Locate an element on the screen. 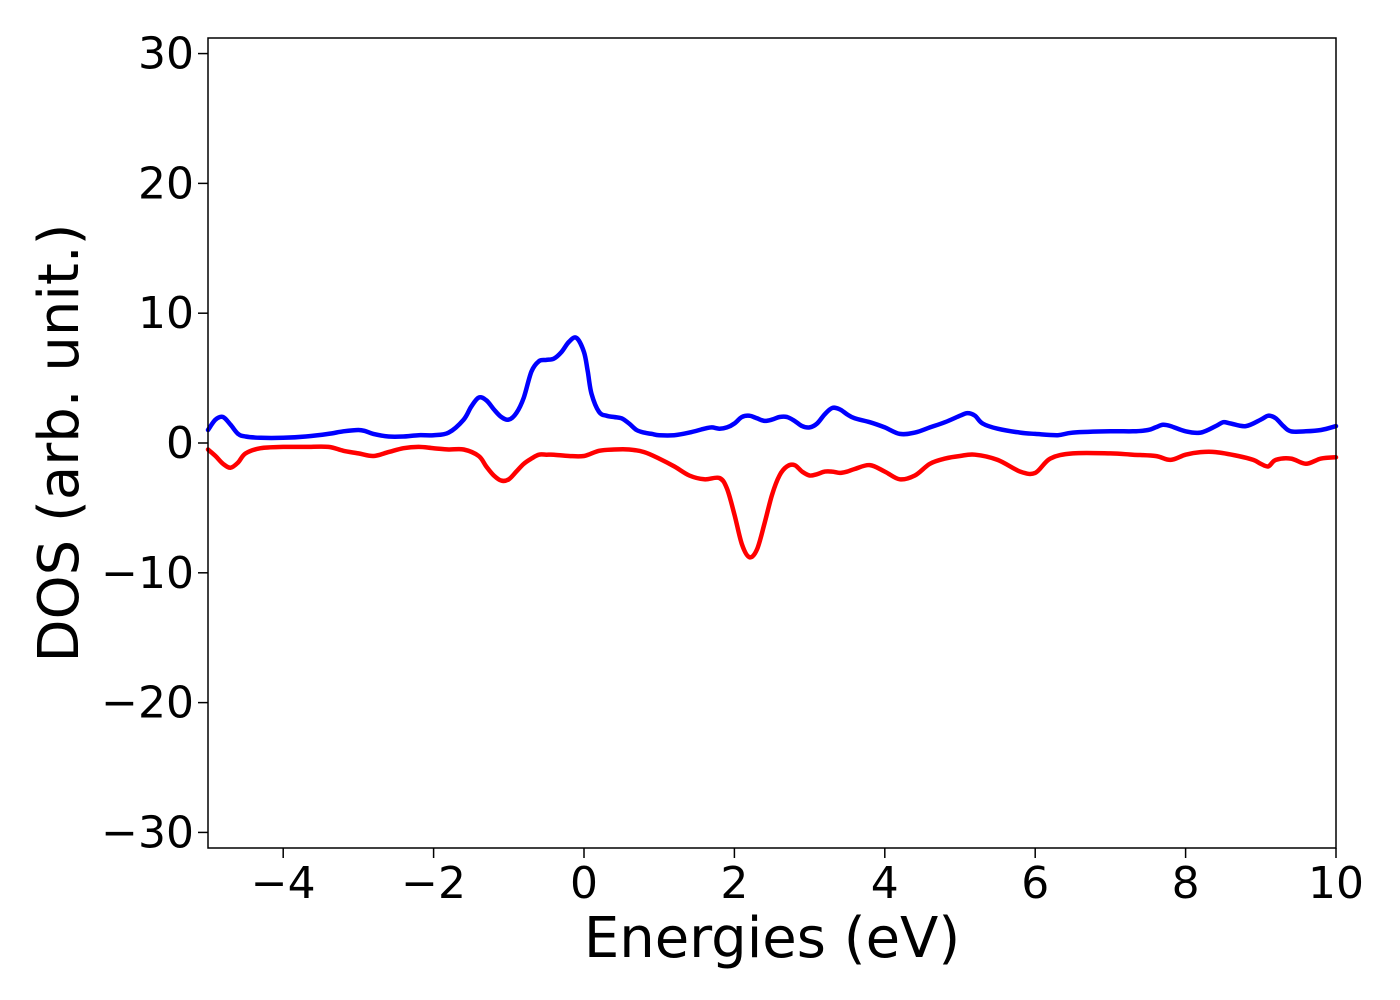 This screenshot has width=1400, height=1000. y-axis: −30 −20 −10 0 10 20 30 is located at coordinates (154, 443).